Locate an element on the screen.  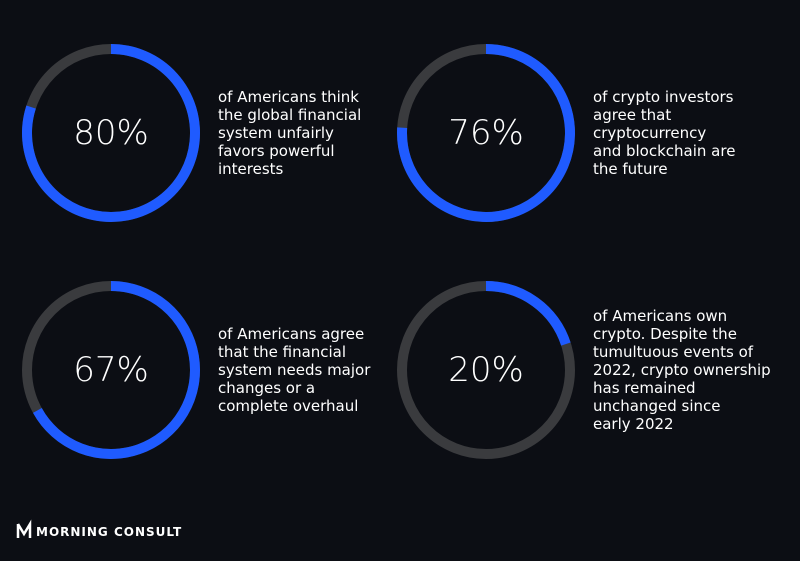
description-line: unchanged since is located at coordinates (656, 406).